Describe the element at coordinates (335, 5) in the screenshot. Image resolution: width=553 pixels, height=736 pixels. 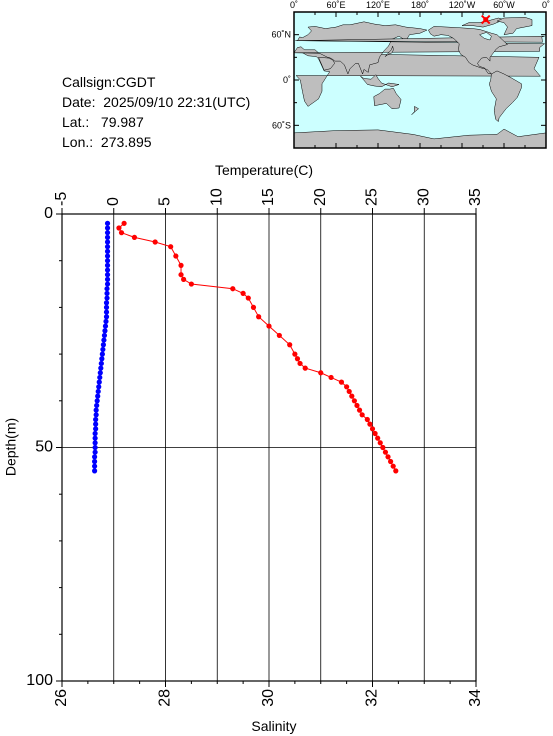
I see `map-lon-label: 60˚E` at that location.